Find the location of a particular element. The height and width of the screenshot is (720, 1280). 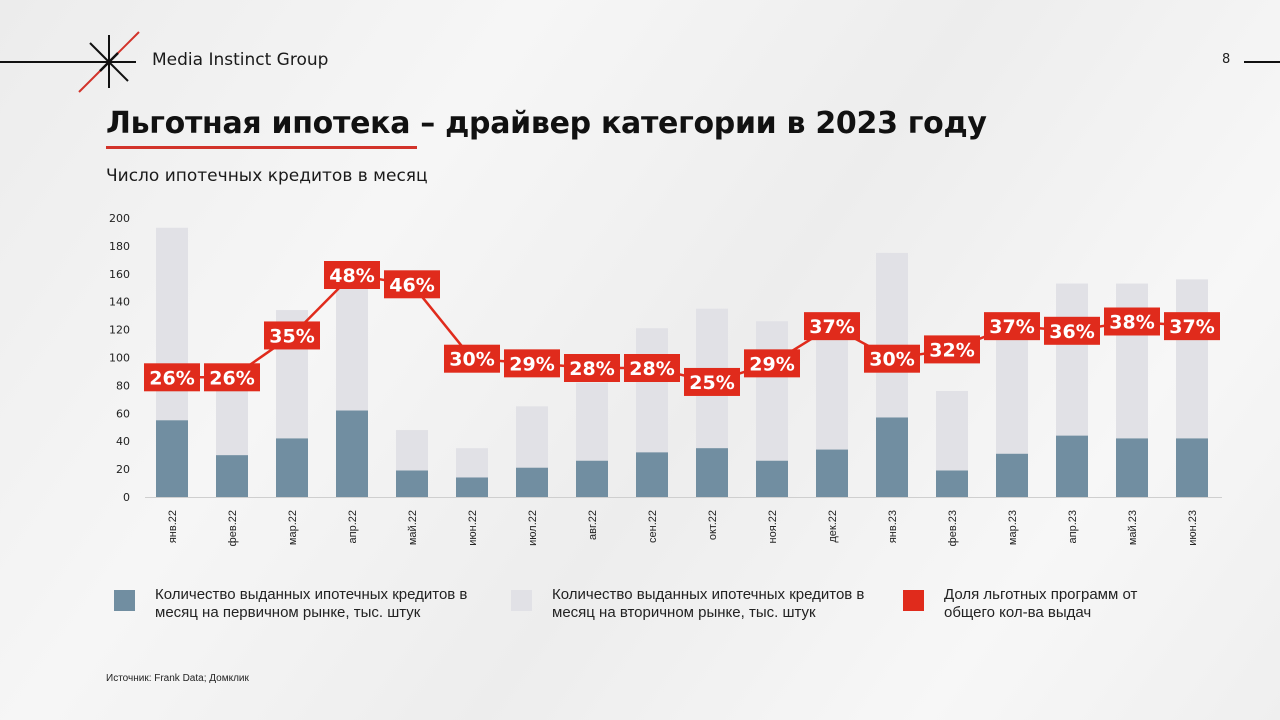

x-tick-label: май.22 is located at coordinates (413, 527).